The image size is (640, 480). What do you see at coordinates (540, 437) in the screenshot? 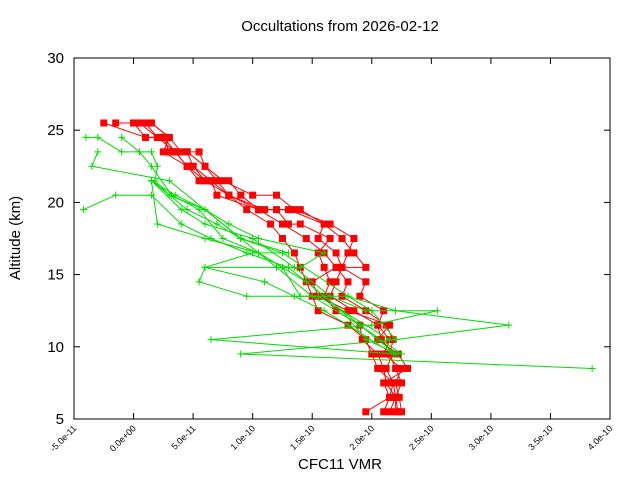
I see `x-tick-label: 3.5e-10` at bounding box center [540, 437].